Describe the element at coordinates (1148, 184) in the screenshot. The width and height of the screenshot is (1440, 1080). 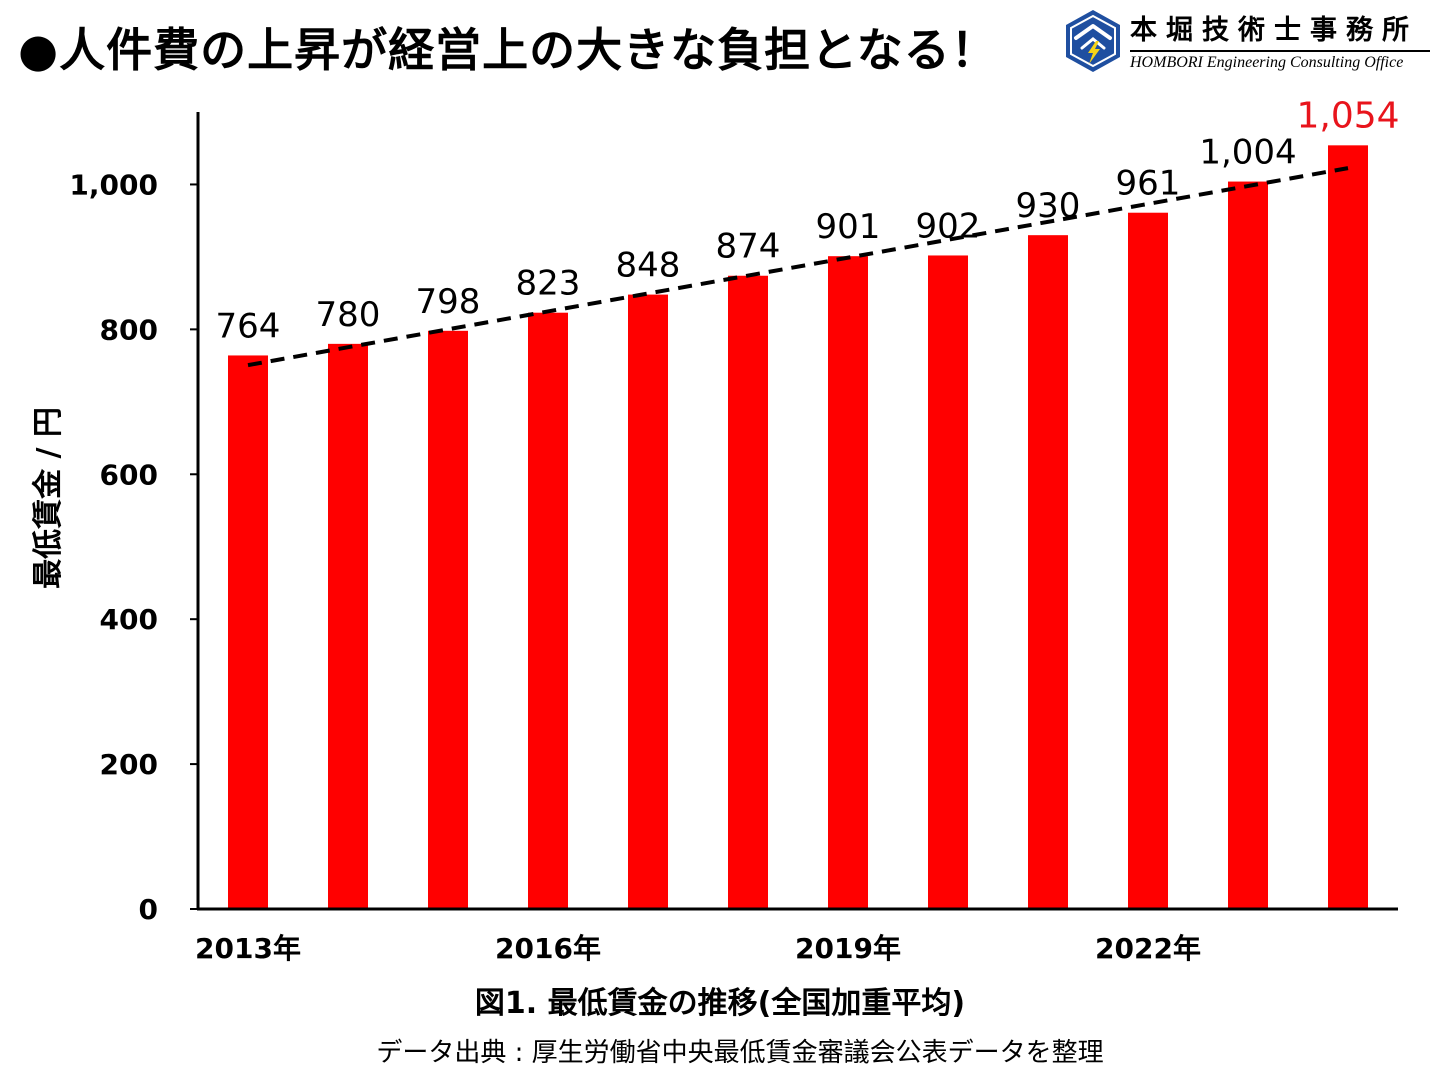
I see `data-label: 961` at that location.